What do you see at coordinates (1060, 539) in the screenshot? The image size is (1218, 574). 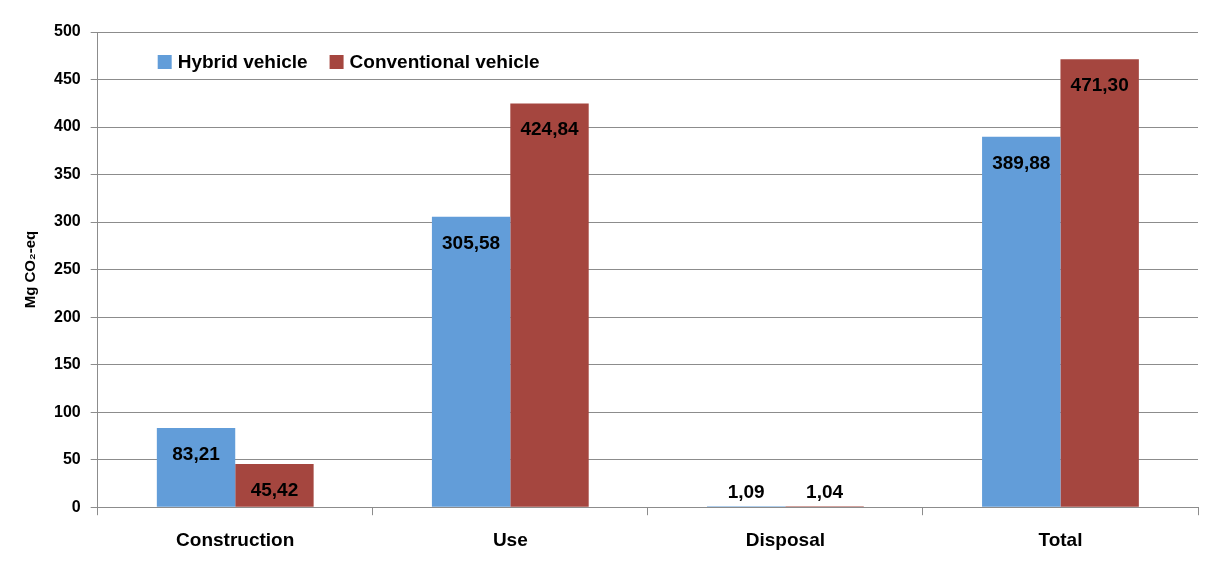 I see `x-tick-label: Total` at bounding box center [1060, 539].